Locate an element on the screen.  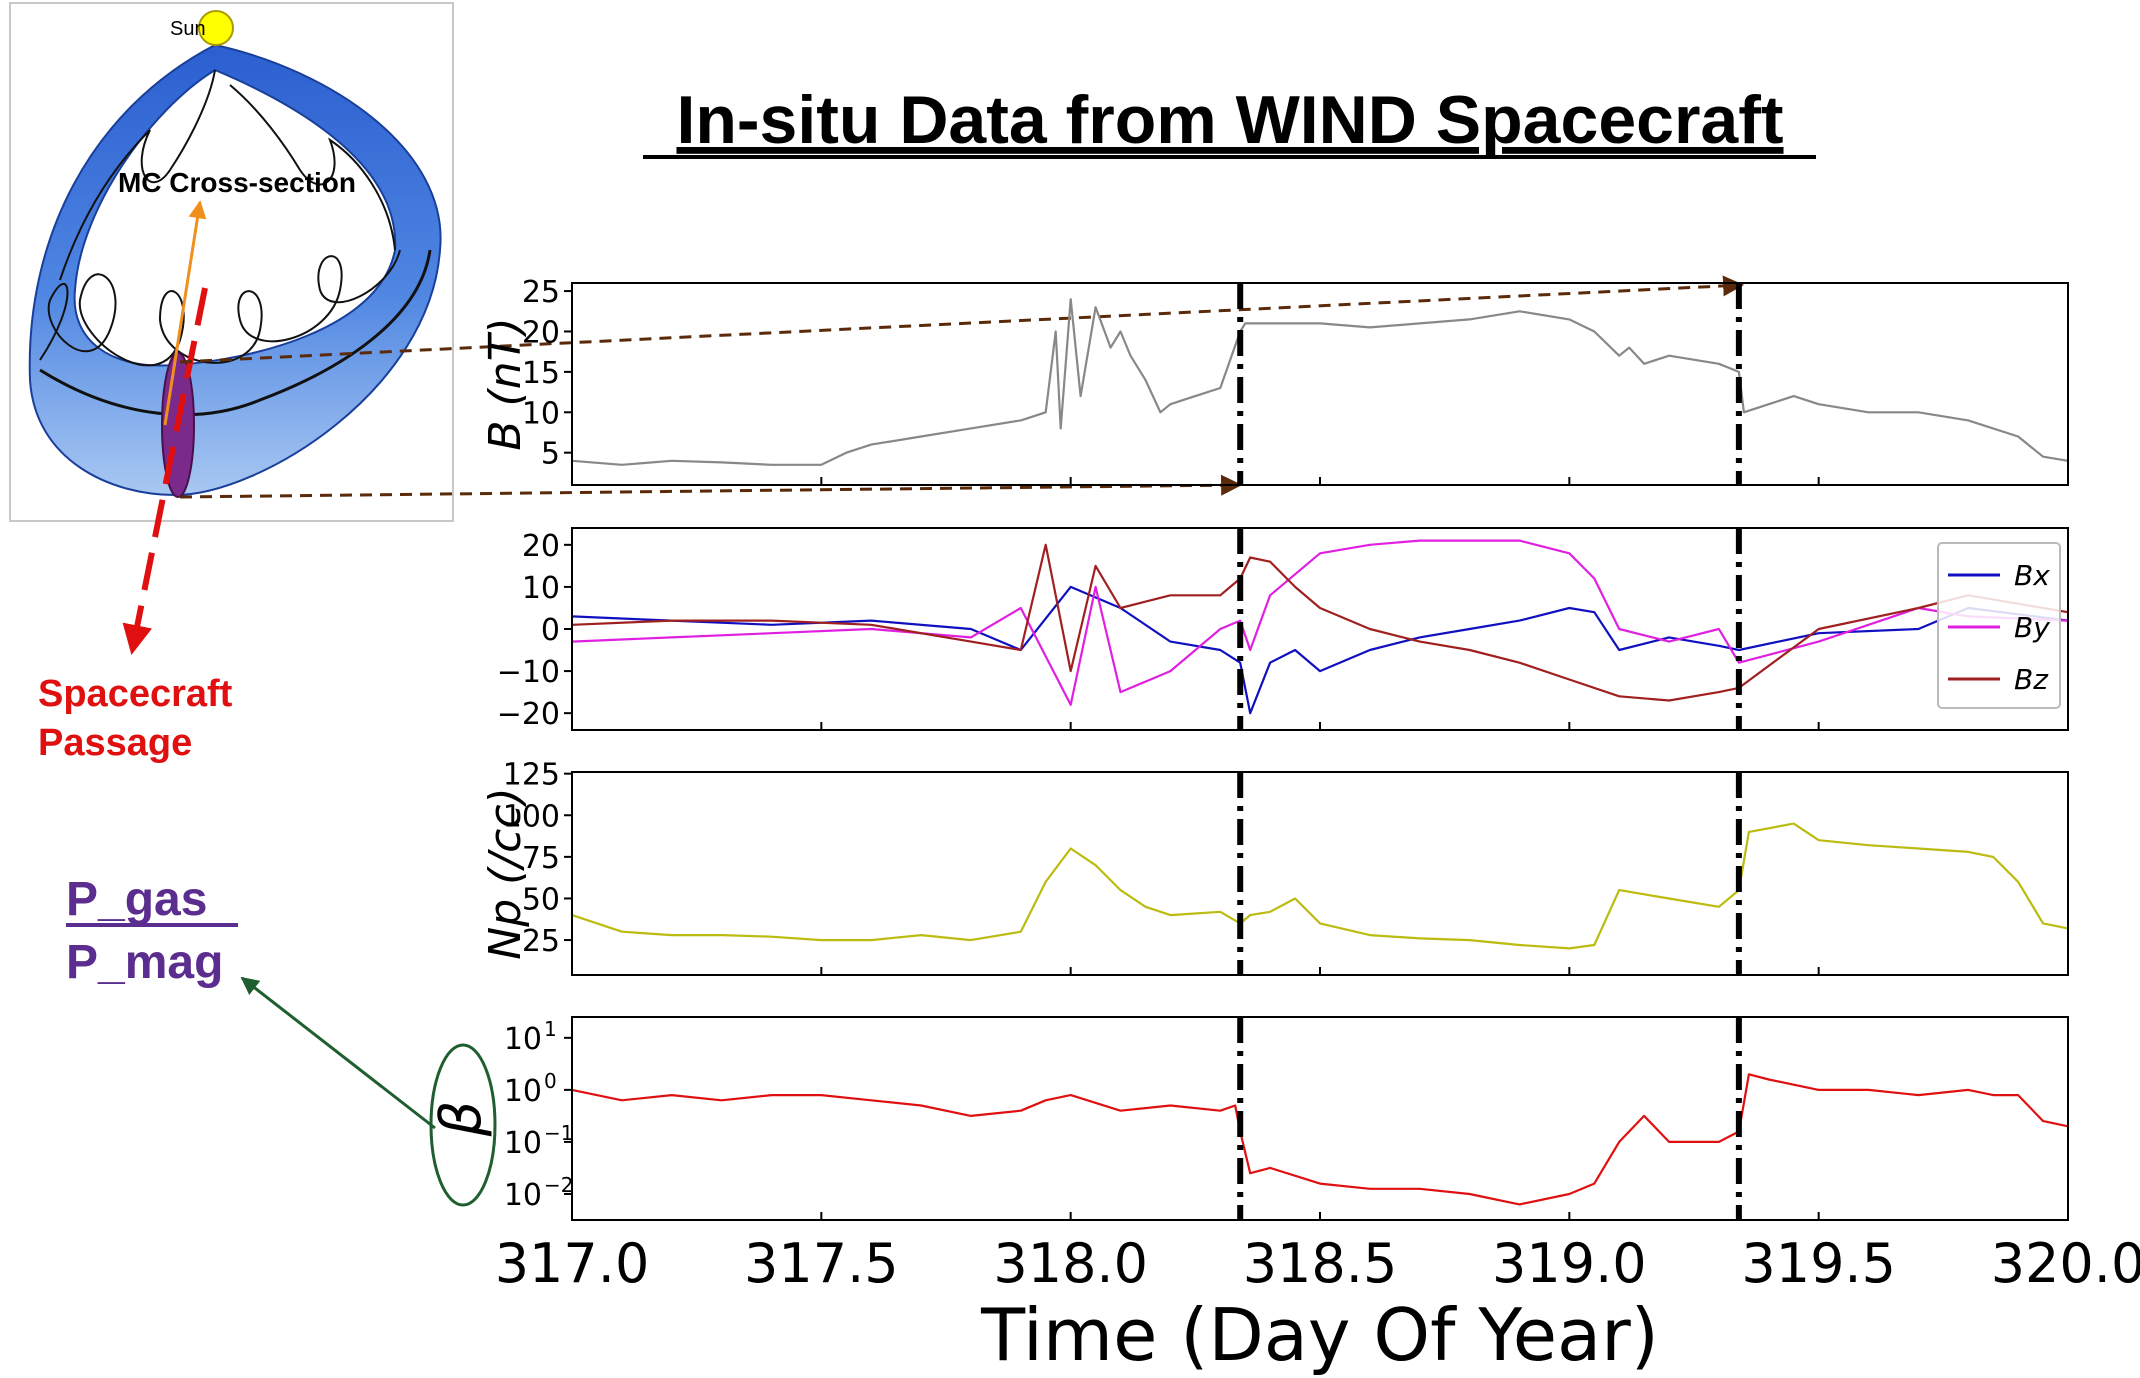
legend-label-bz: Bz is located at coordinates (2031, 679).